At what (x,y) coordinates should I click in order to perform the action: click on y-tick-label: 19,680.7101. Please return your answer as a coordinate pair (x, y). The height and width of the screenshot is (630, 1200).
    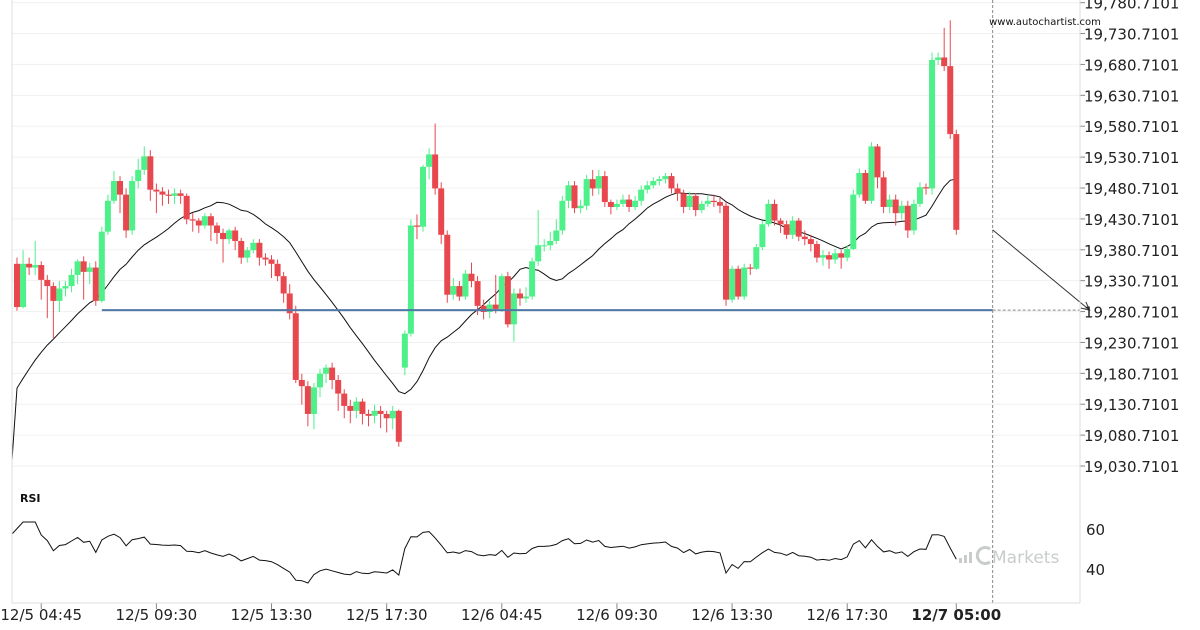
    Looking at the image, I should click on (1131, 65).